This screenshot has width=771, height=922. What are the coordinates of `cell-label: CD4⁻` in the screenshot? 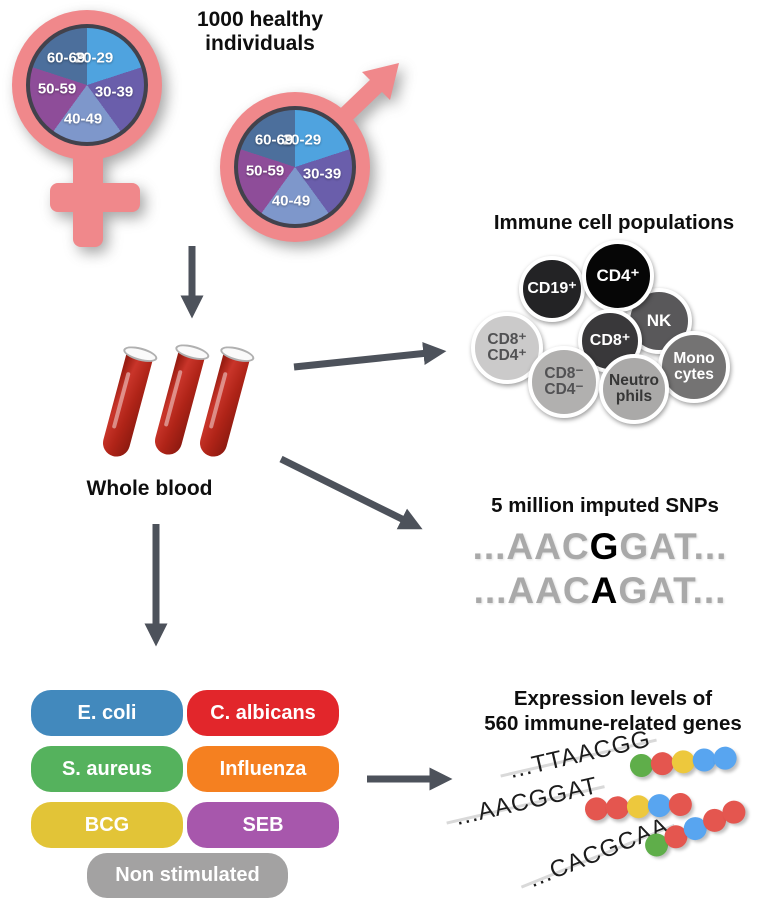 It's located at (564, 389).